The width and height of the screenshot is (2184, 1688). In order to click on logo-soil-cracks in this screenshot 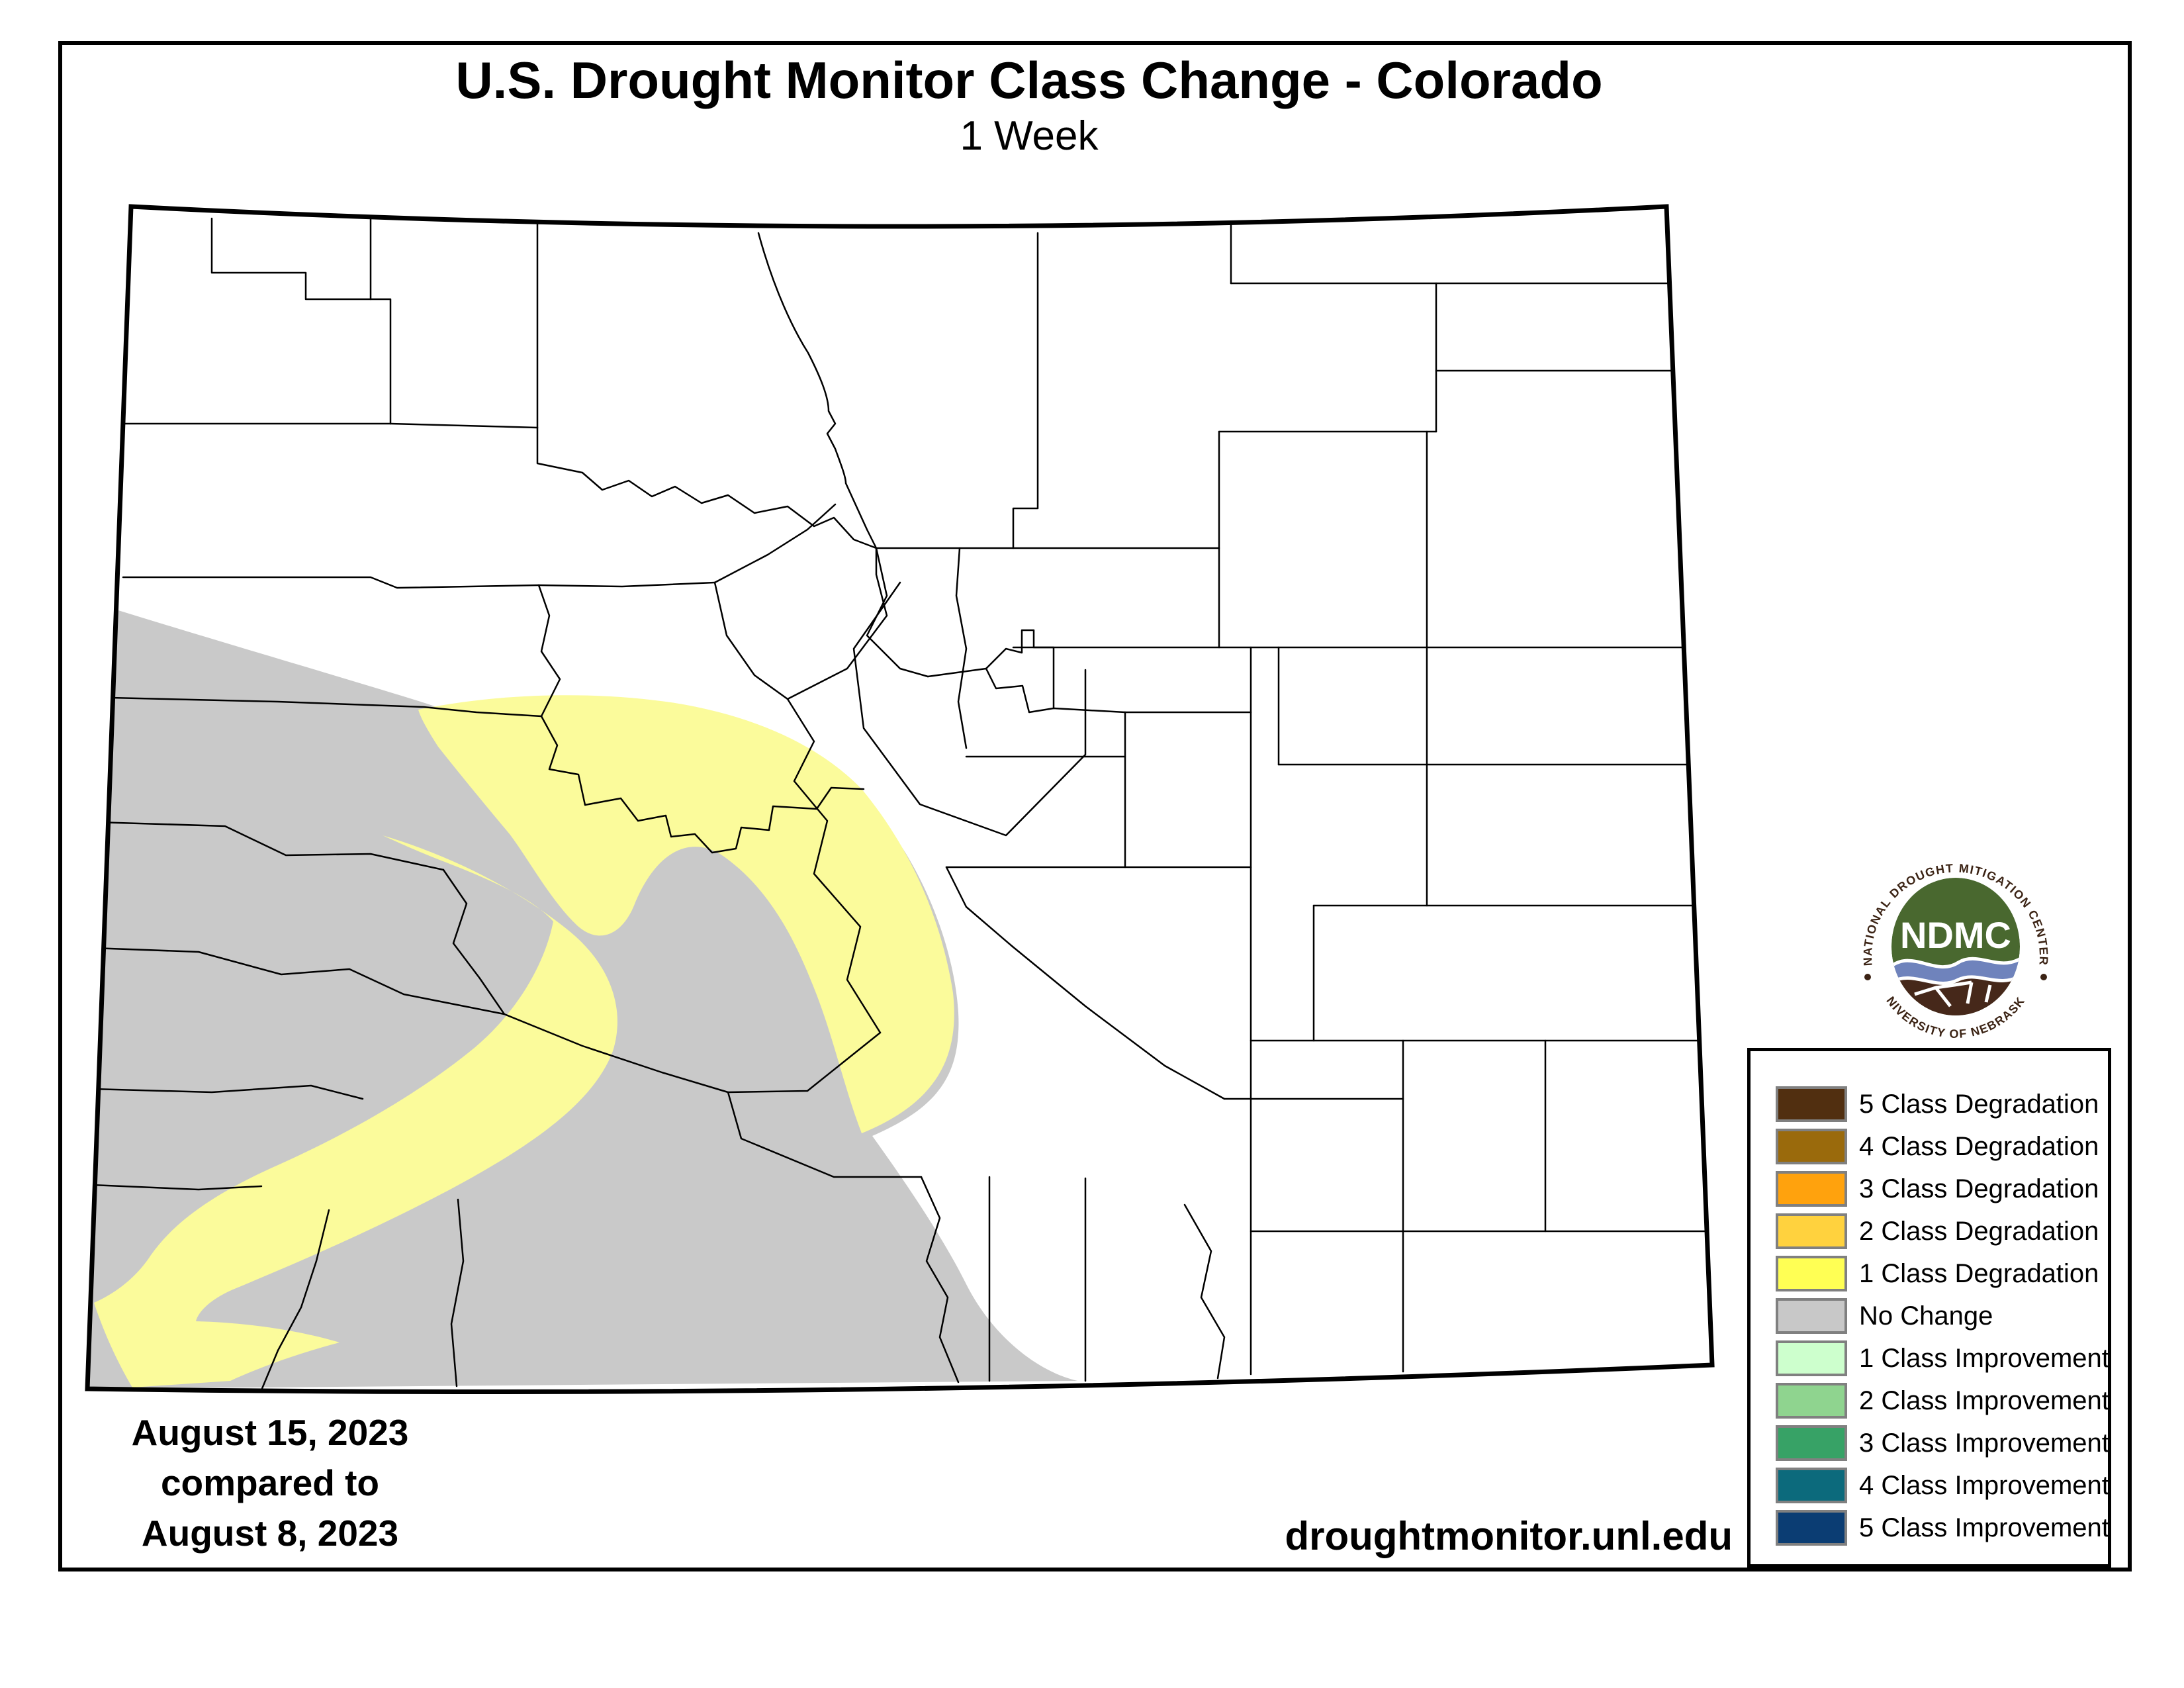, I will do `click(1953, 994)`.